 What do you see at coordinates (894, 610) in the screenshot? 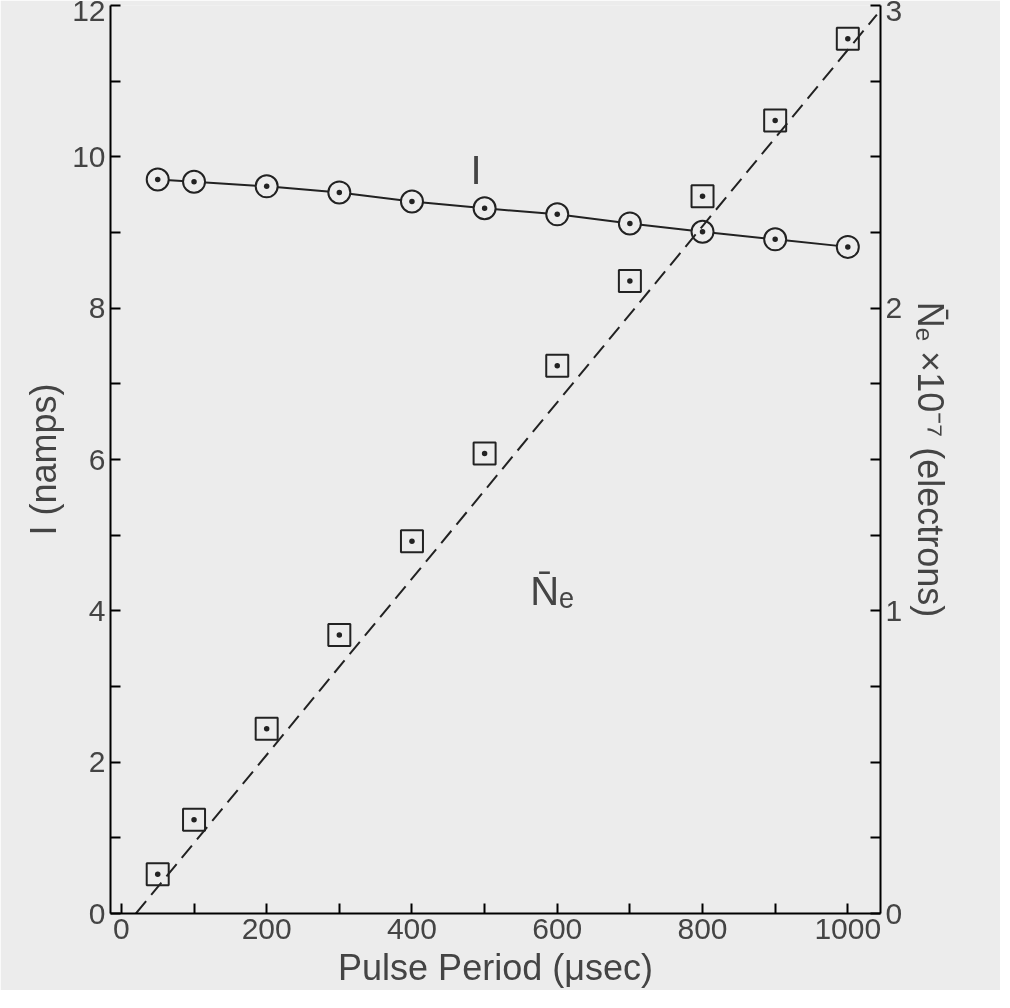
I see `y2-tick-label: 1` at bounding box center [894, 610].